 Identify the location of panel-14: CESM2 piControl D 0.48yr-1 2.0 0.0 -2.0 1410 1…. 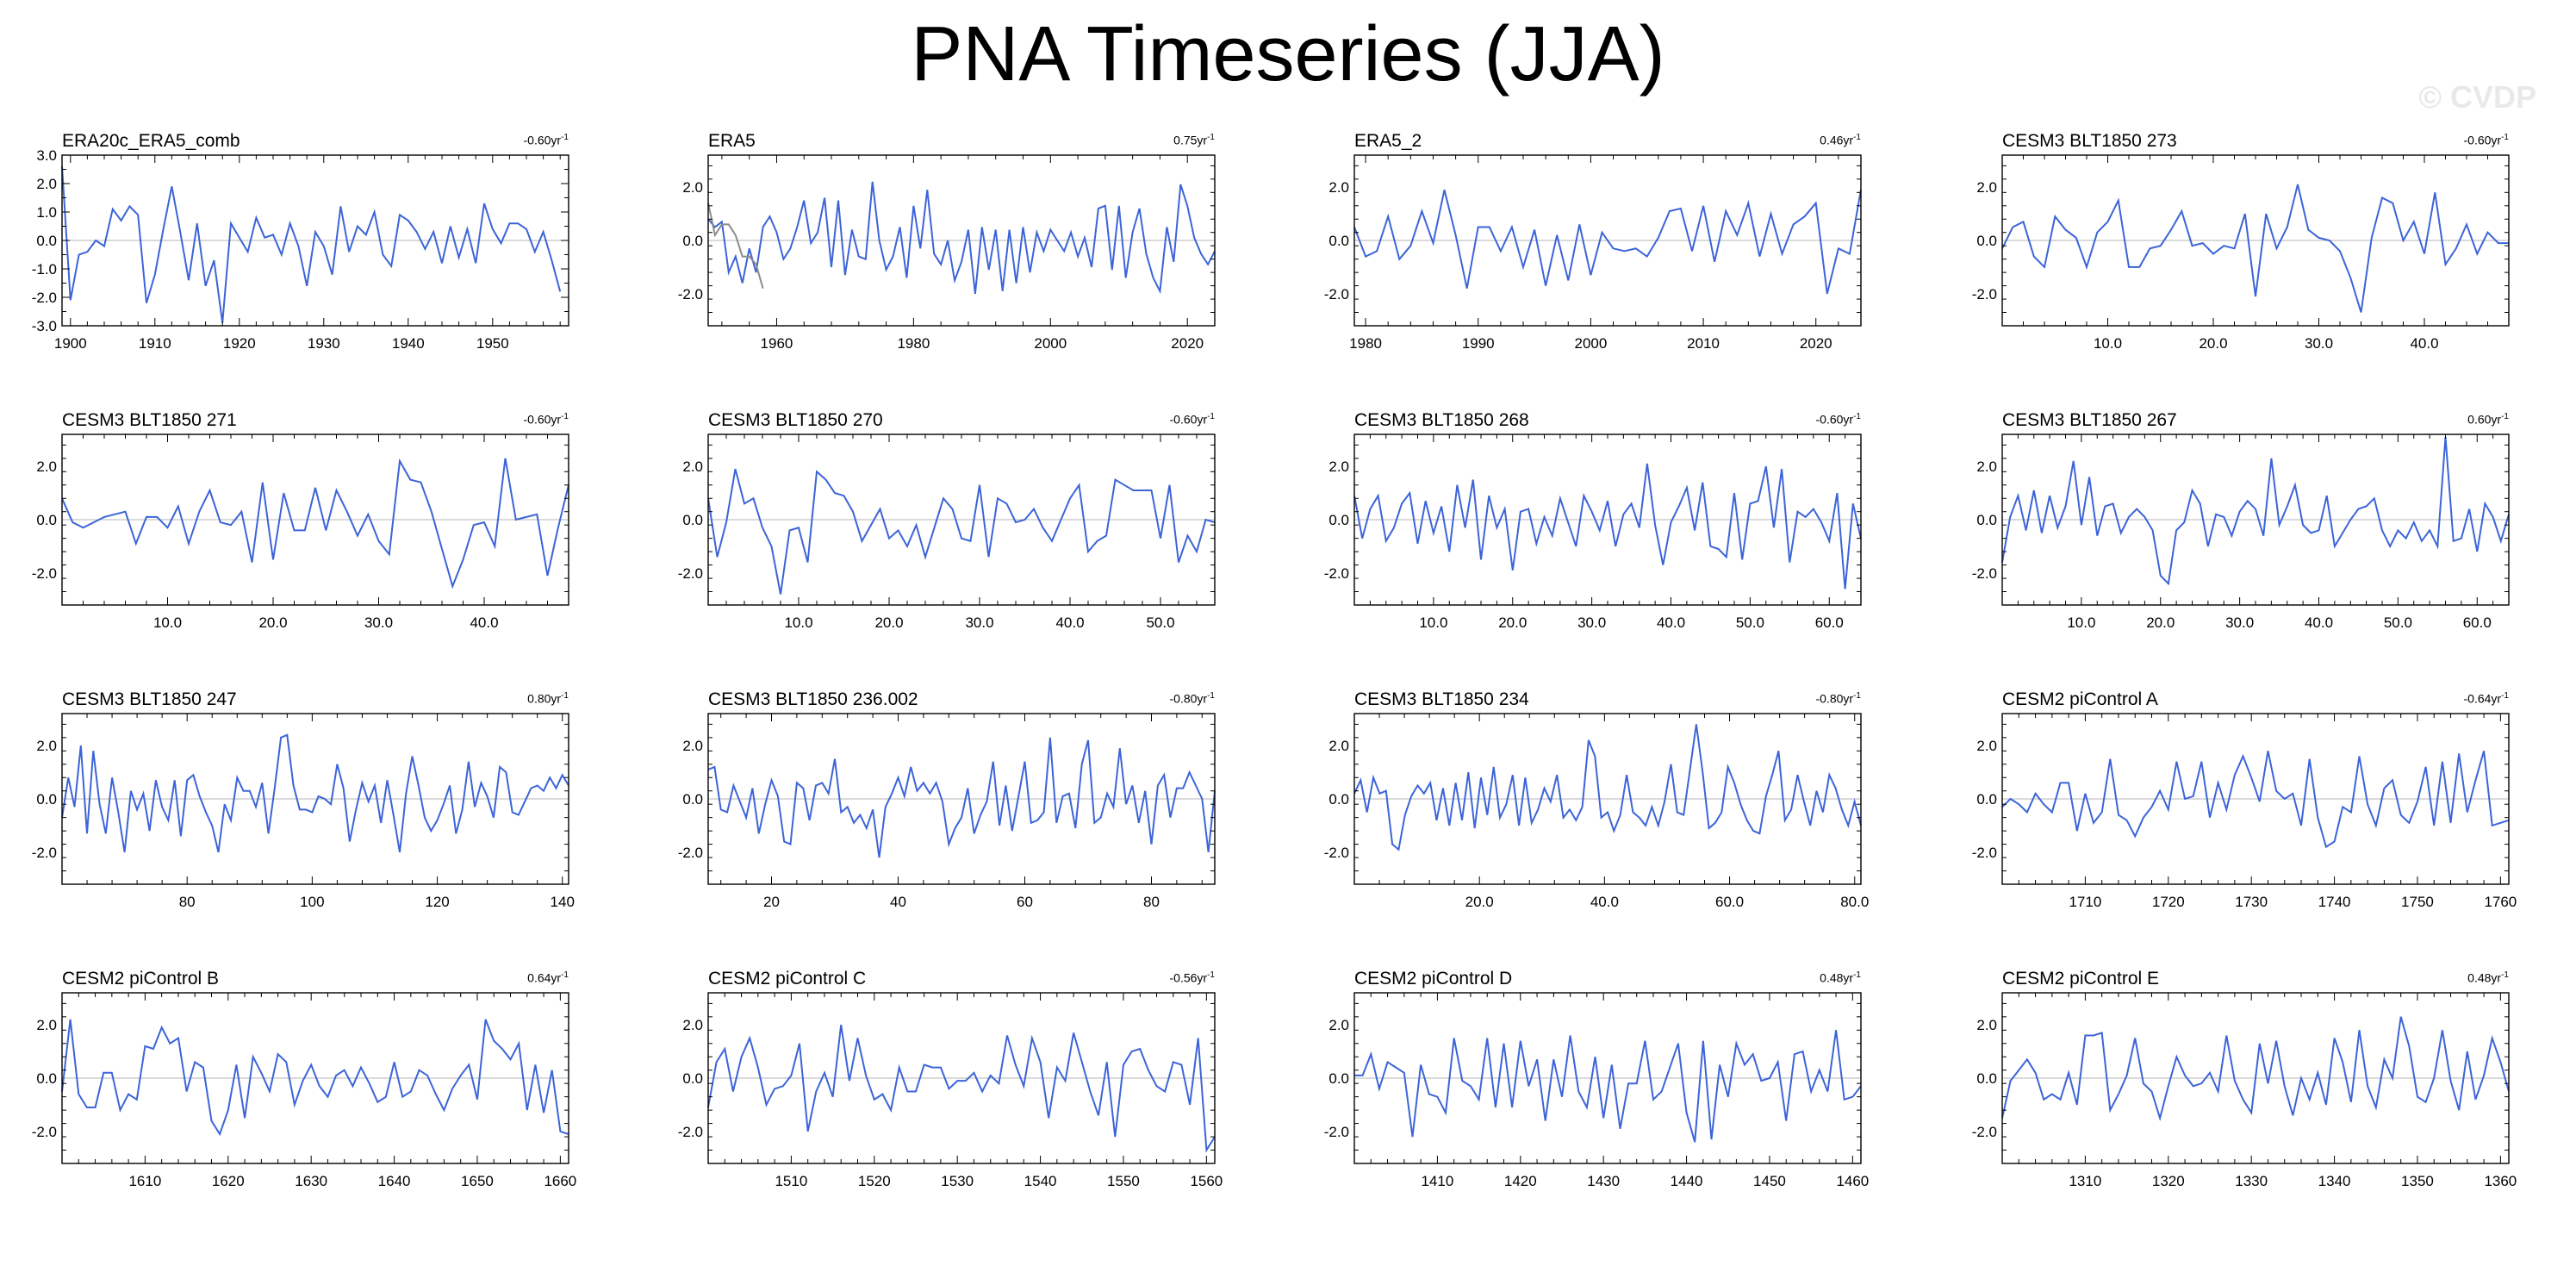
(1598, 1081).